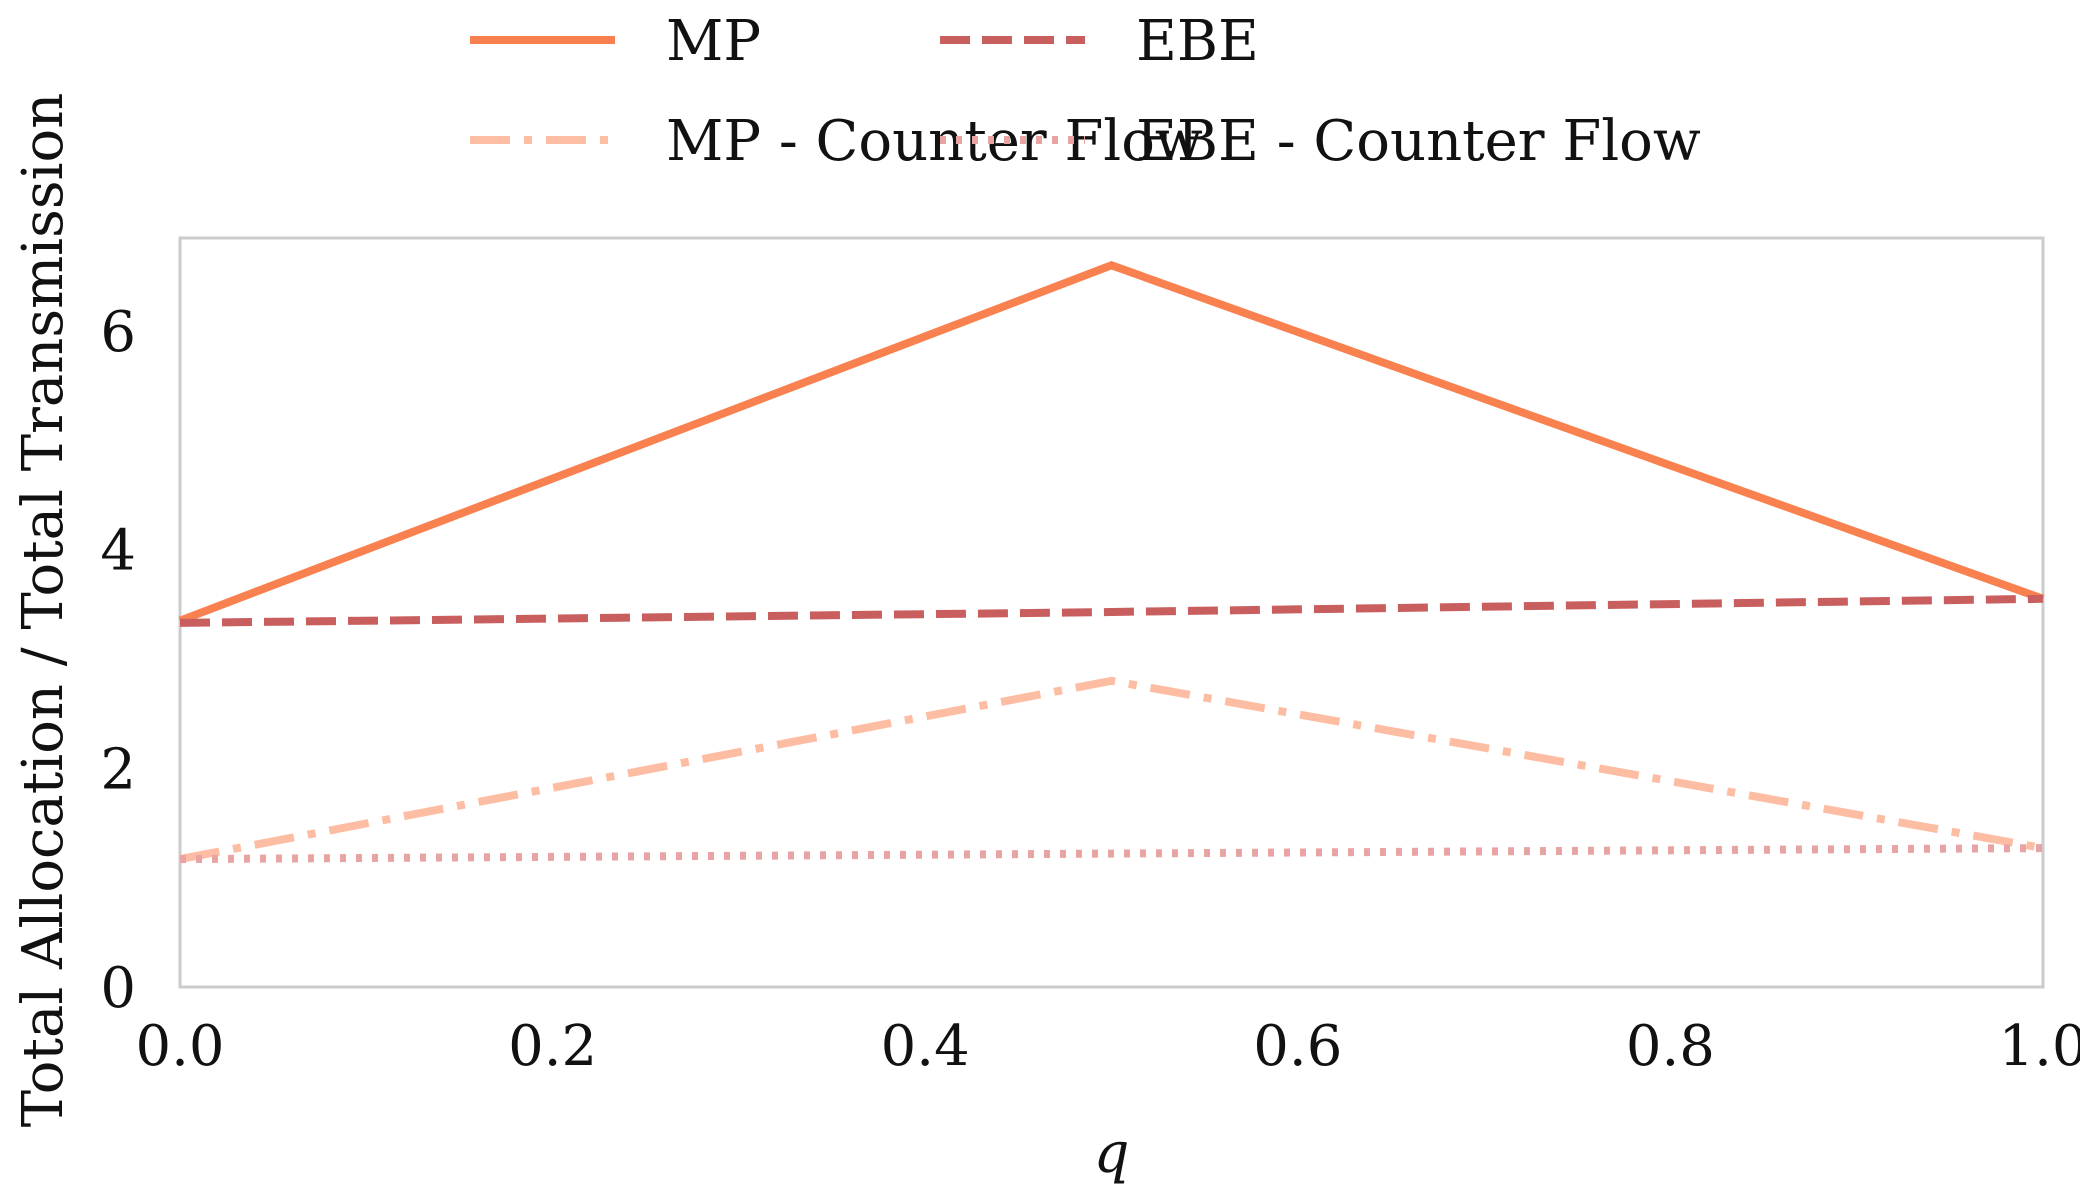  What do you see at coordinates (1197, 41) in the screenshot?
I see `legend-label: EBE` at bounding box center [1197, 41].